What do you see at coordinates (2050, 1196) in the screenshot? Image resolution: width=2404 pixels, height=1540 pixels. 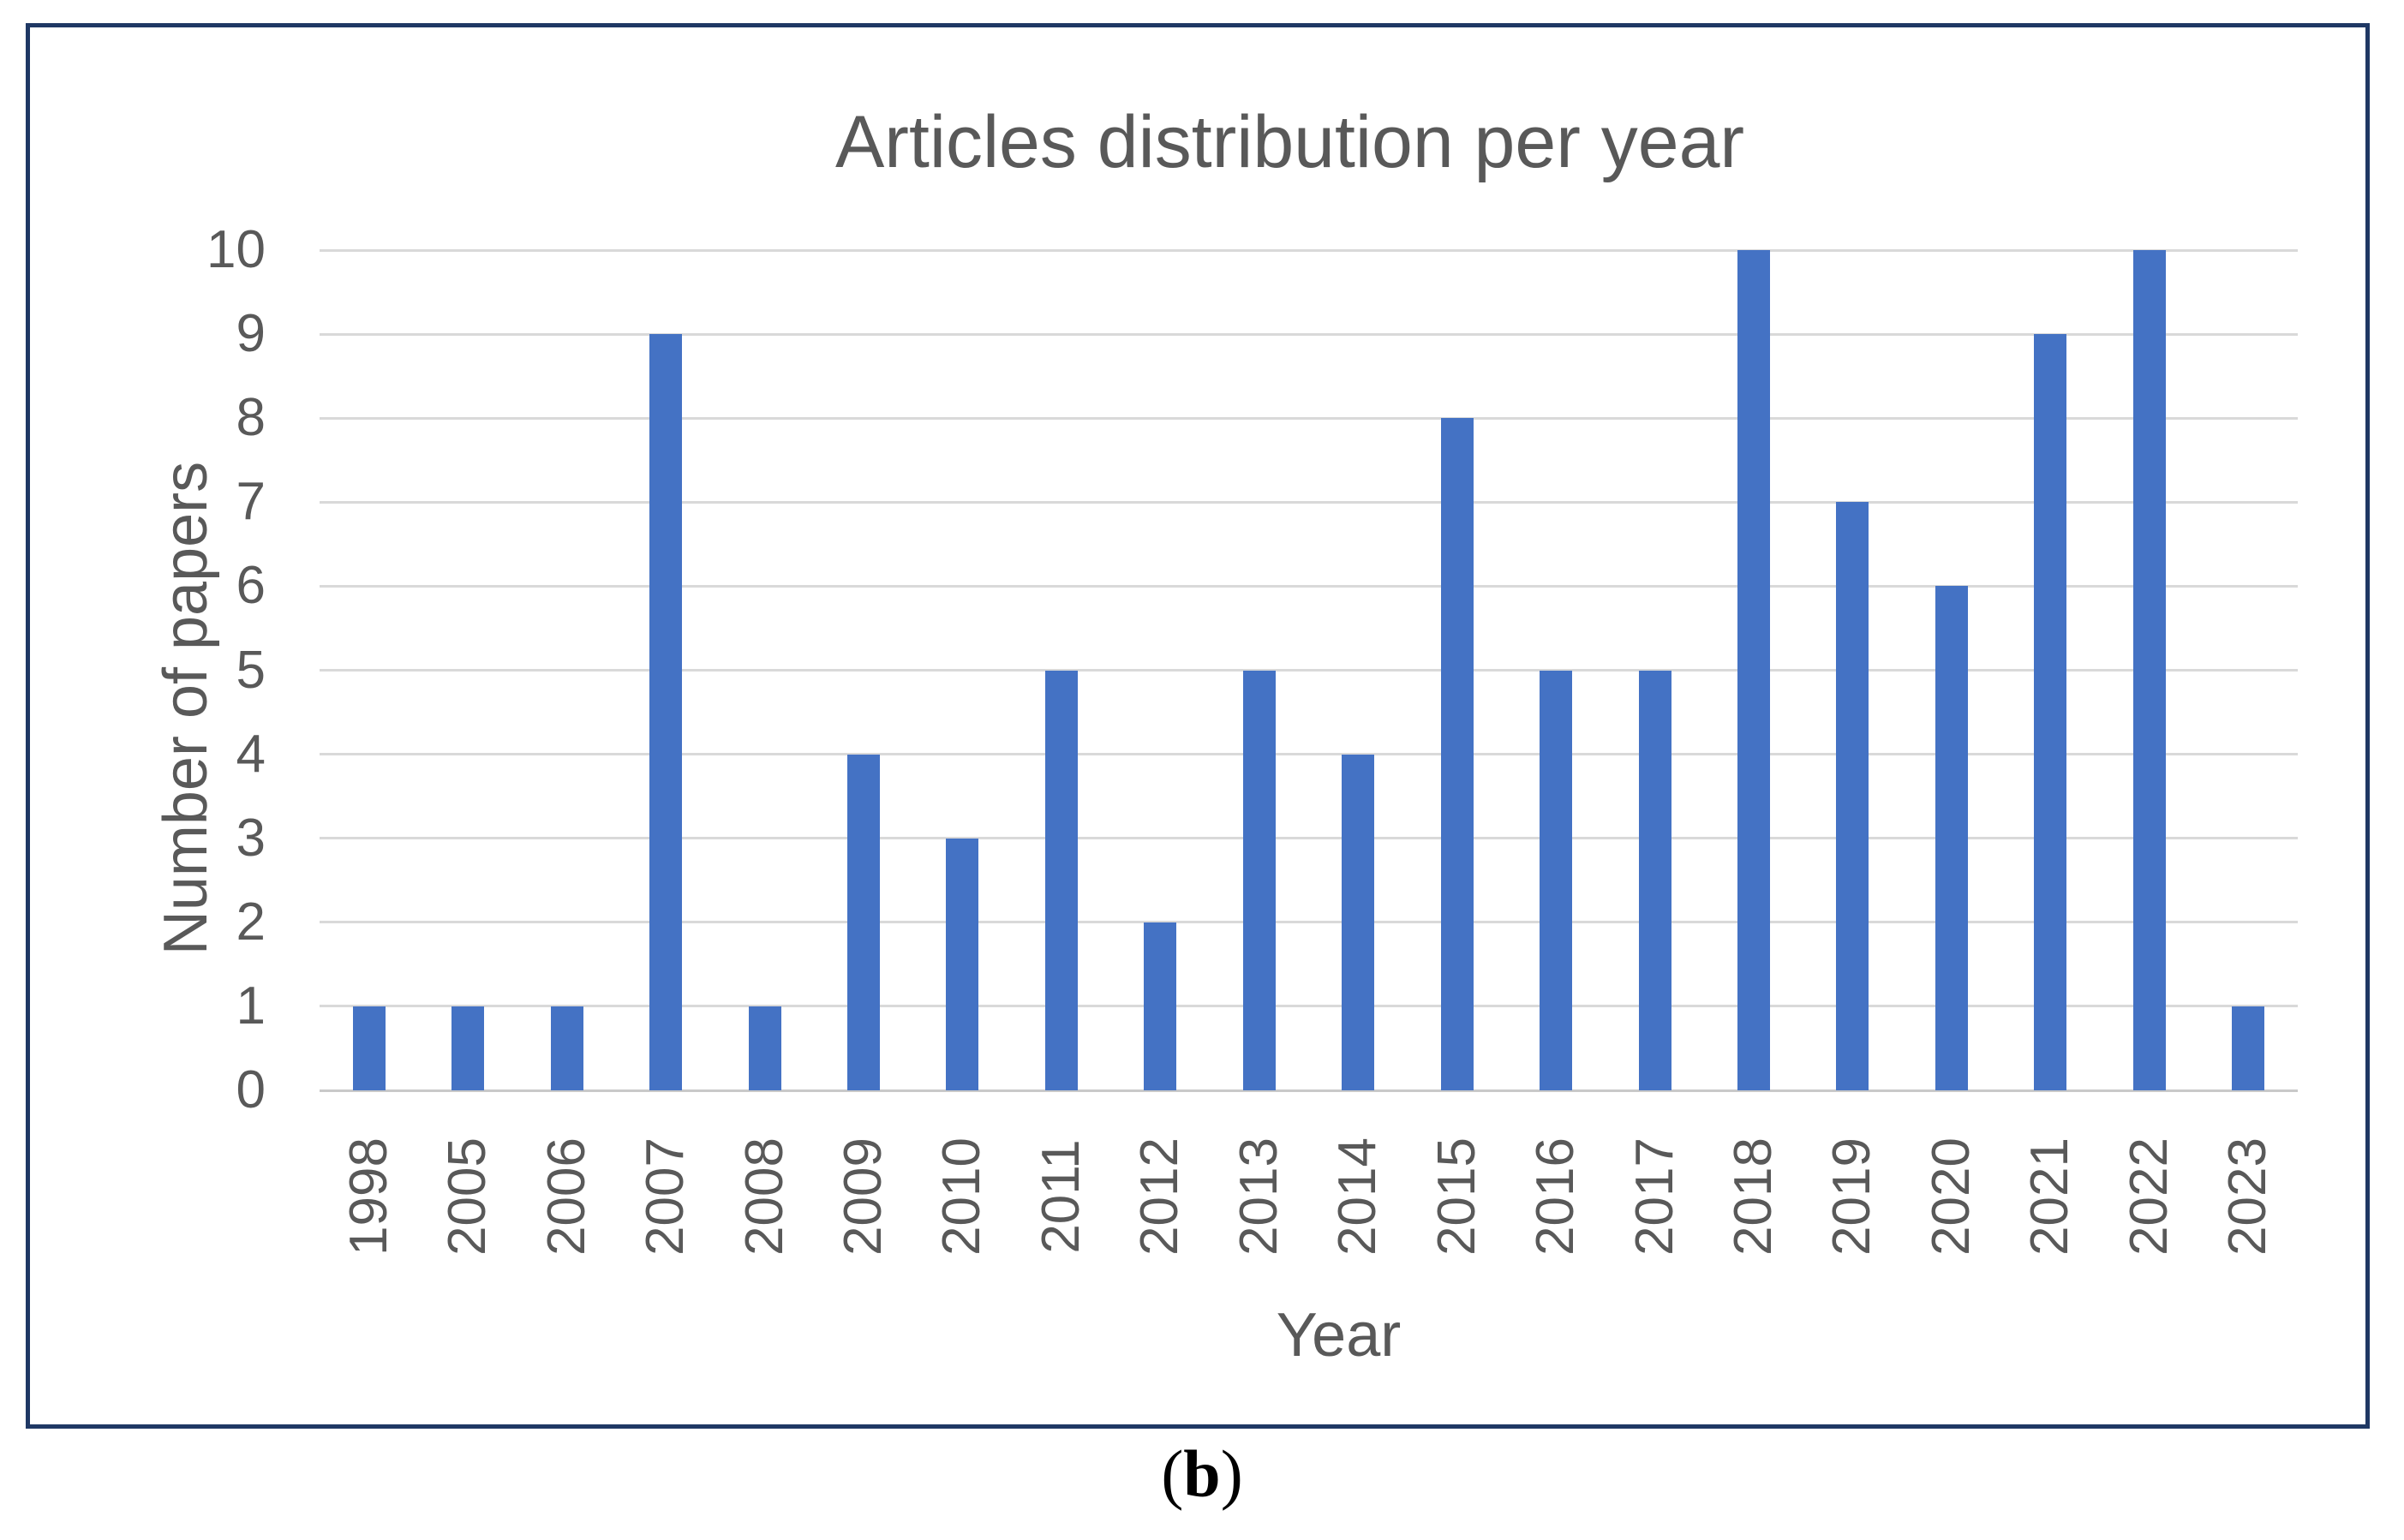 I see `x-tick-label: 2021` at bounding box center [2050, 1196].